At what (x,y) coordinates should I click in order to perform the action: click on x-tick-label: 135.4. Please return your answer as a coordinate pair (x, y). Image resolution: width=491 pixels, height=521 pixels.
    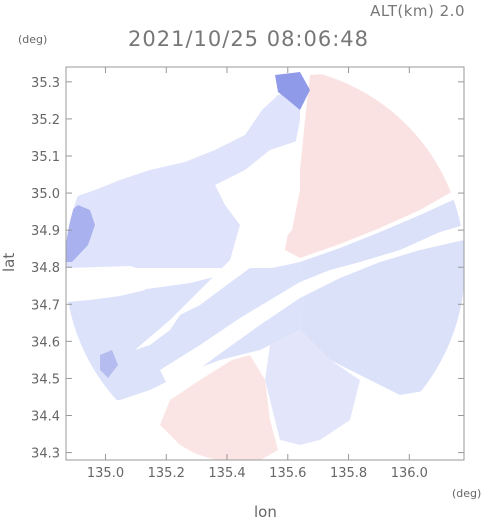
    Looking at the image, I should click on (226, 473).